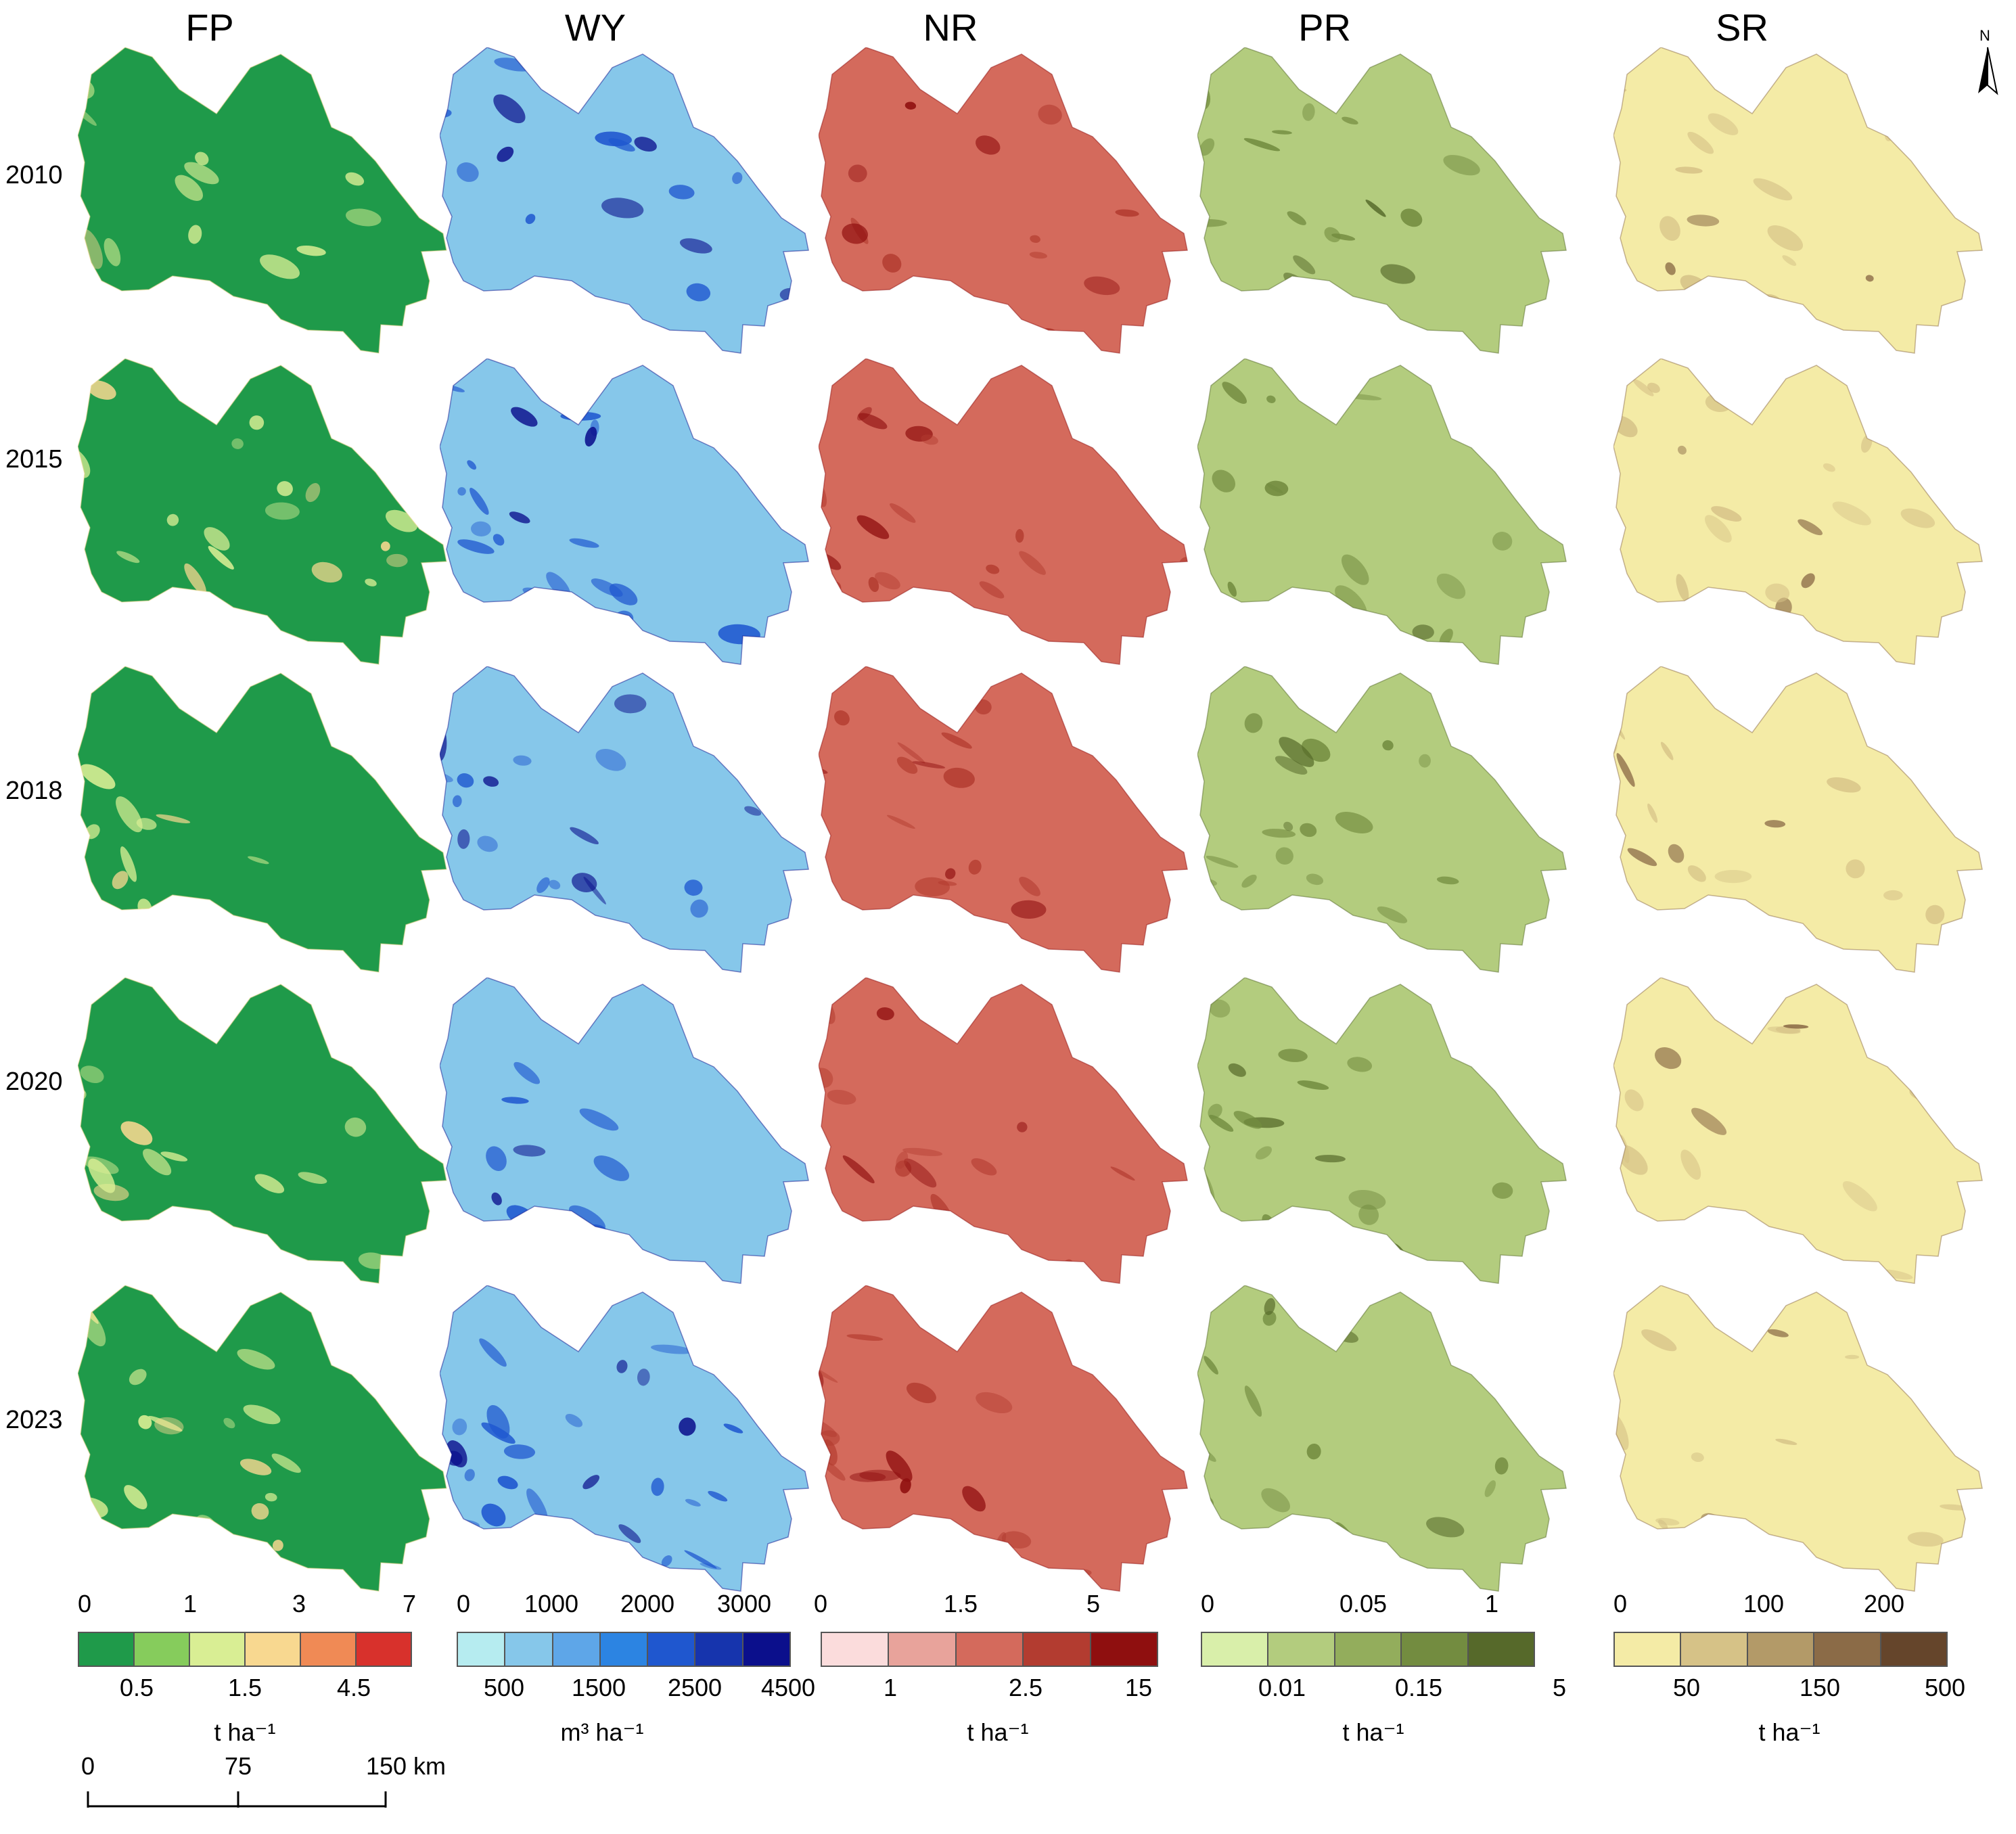  Describe the element at coordinates (1985, 35) in the screenshot. I see `north-label: N` at that location.